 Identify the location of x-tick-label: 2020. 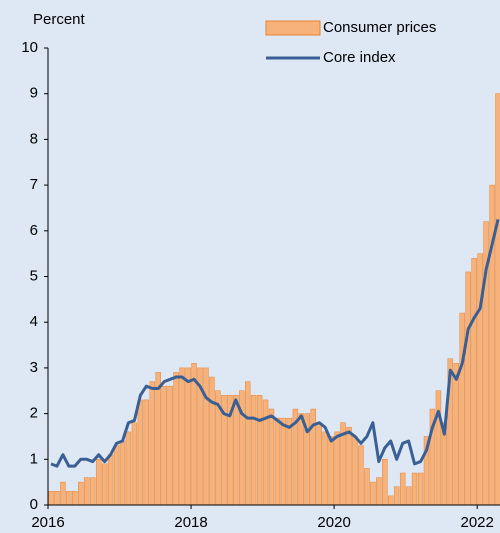
(333, 522).